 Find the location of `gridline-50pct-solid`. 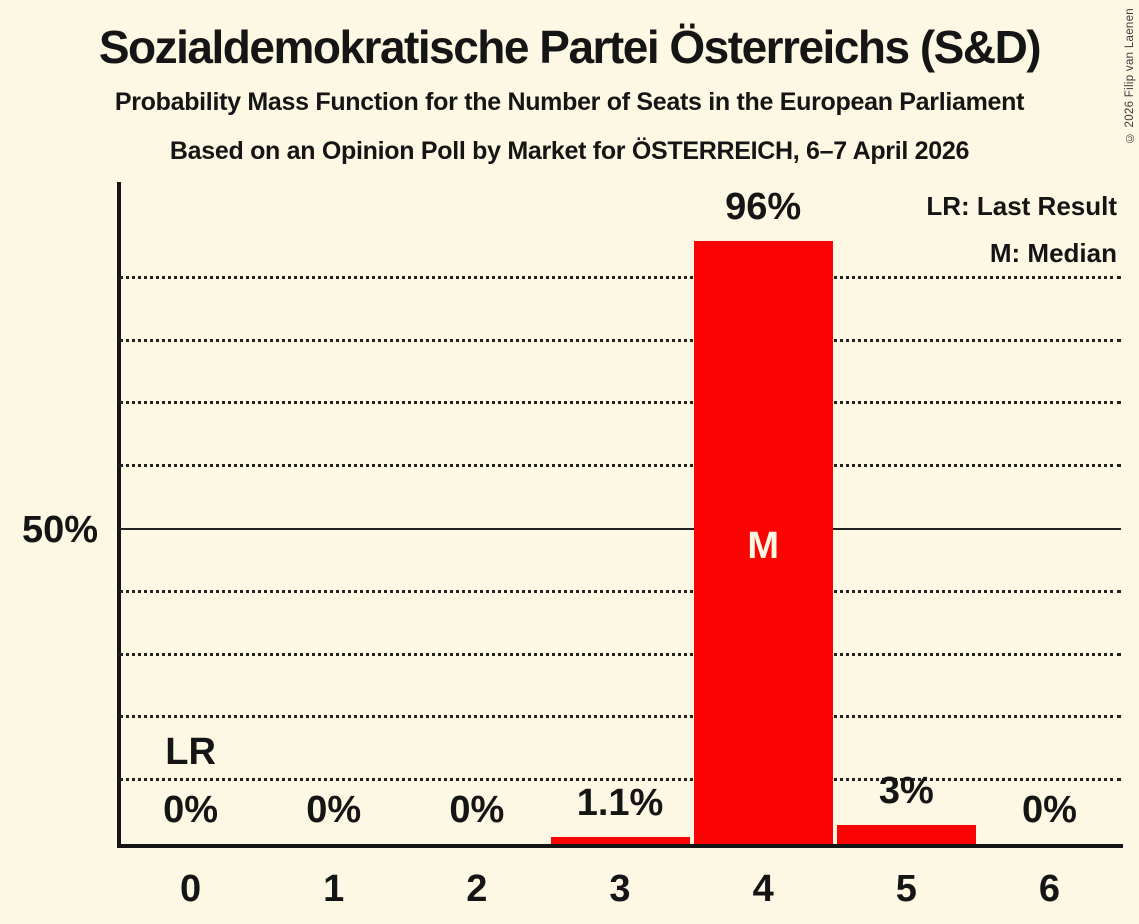

gridline-50pct-solid is located at coordinates (620, 529).